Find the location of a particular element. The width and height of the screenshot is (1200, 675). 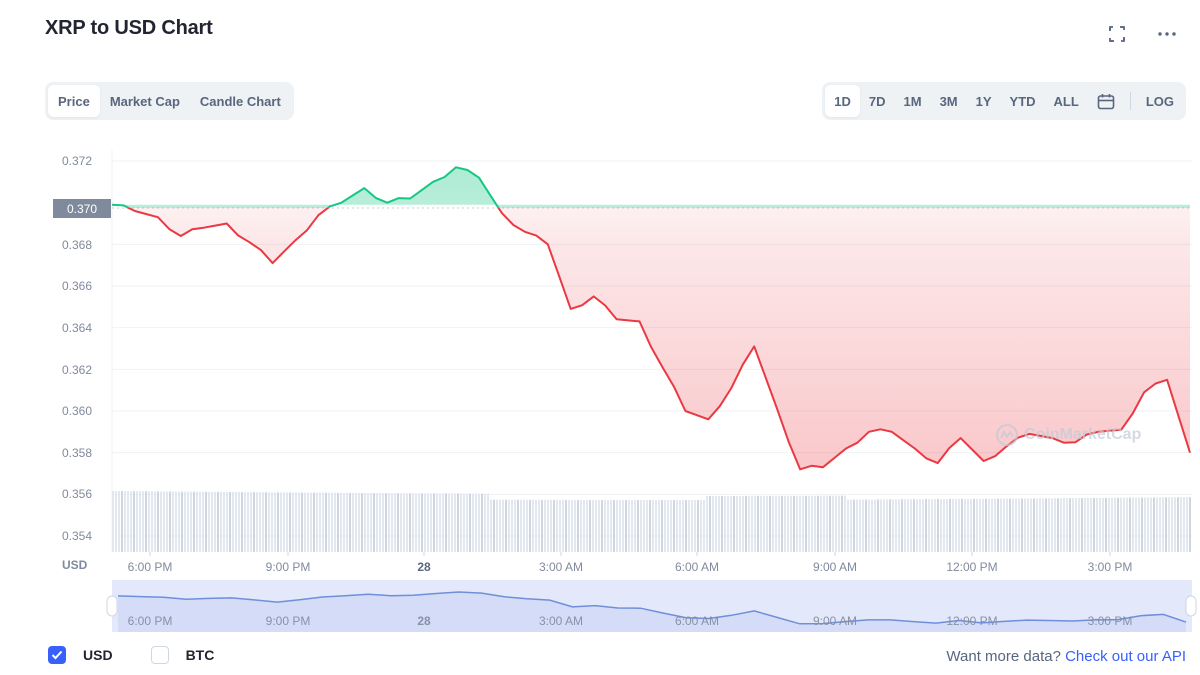

currency-axis-label: USD is located at coordinates (75, 565).